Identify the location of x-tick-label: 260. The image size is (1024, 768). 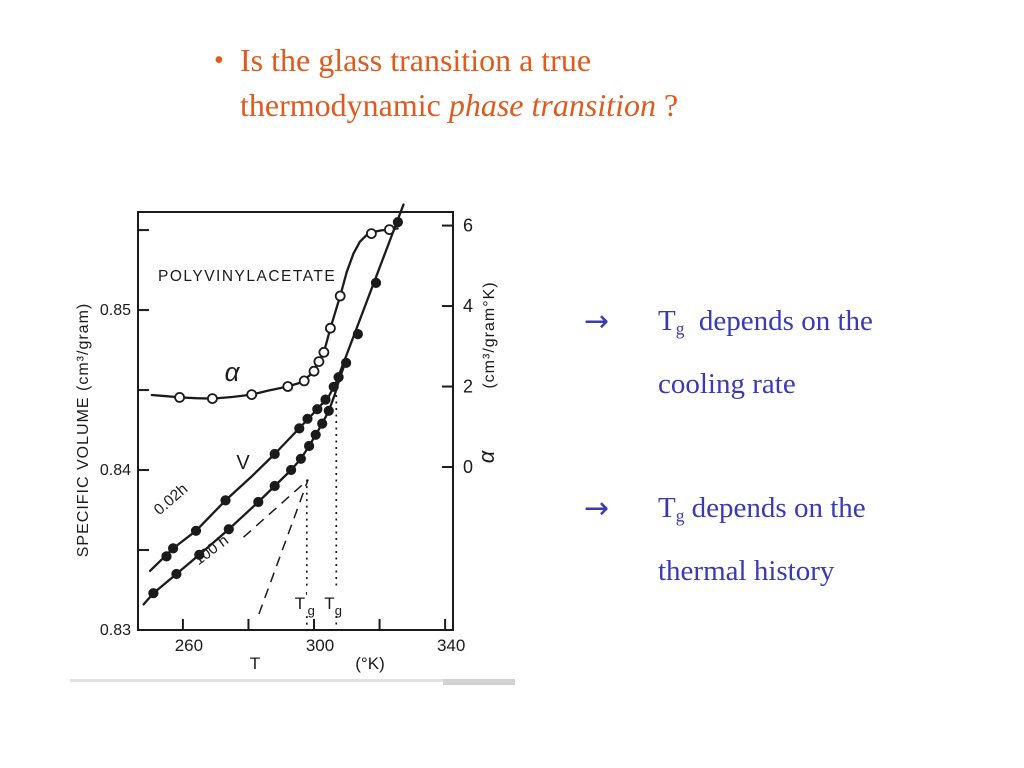
(189, 645).